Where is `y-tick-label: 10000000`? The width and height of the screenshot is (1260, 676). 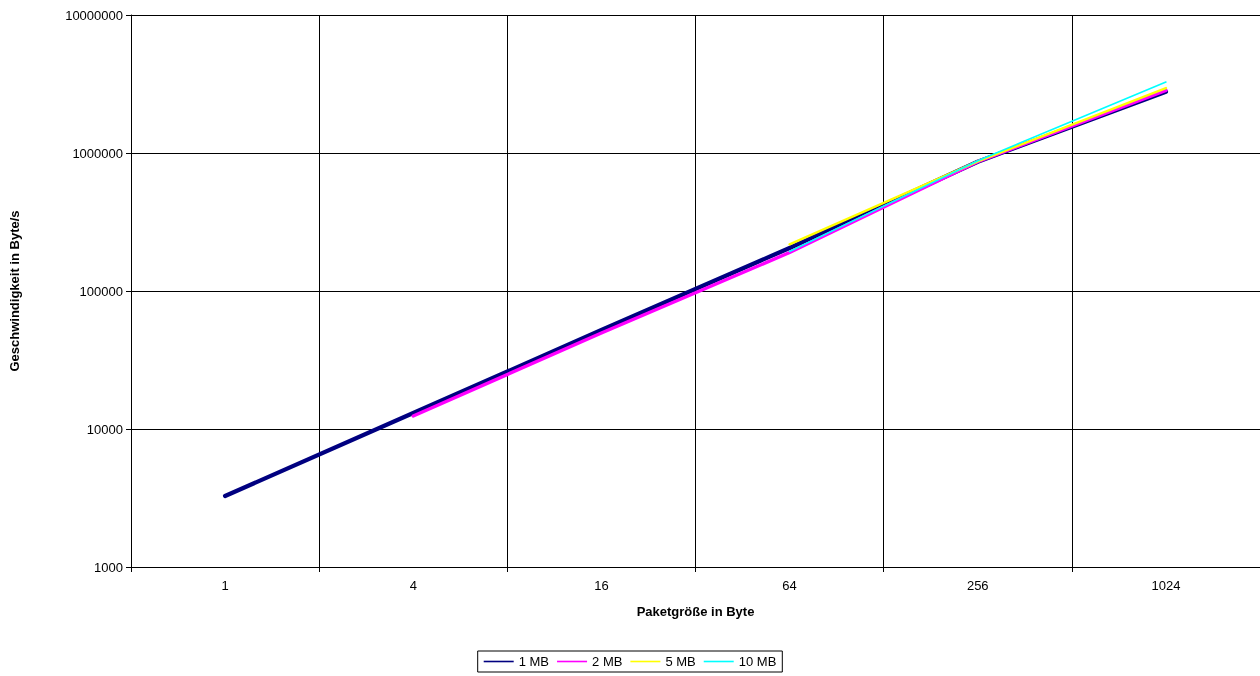
y-tick-label: 10000000 is located at coordinates (94, 15).